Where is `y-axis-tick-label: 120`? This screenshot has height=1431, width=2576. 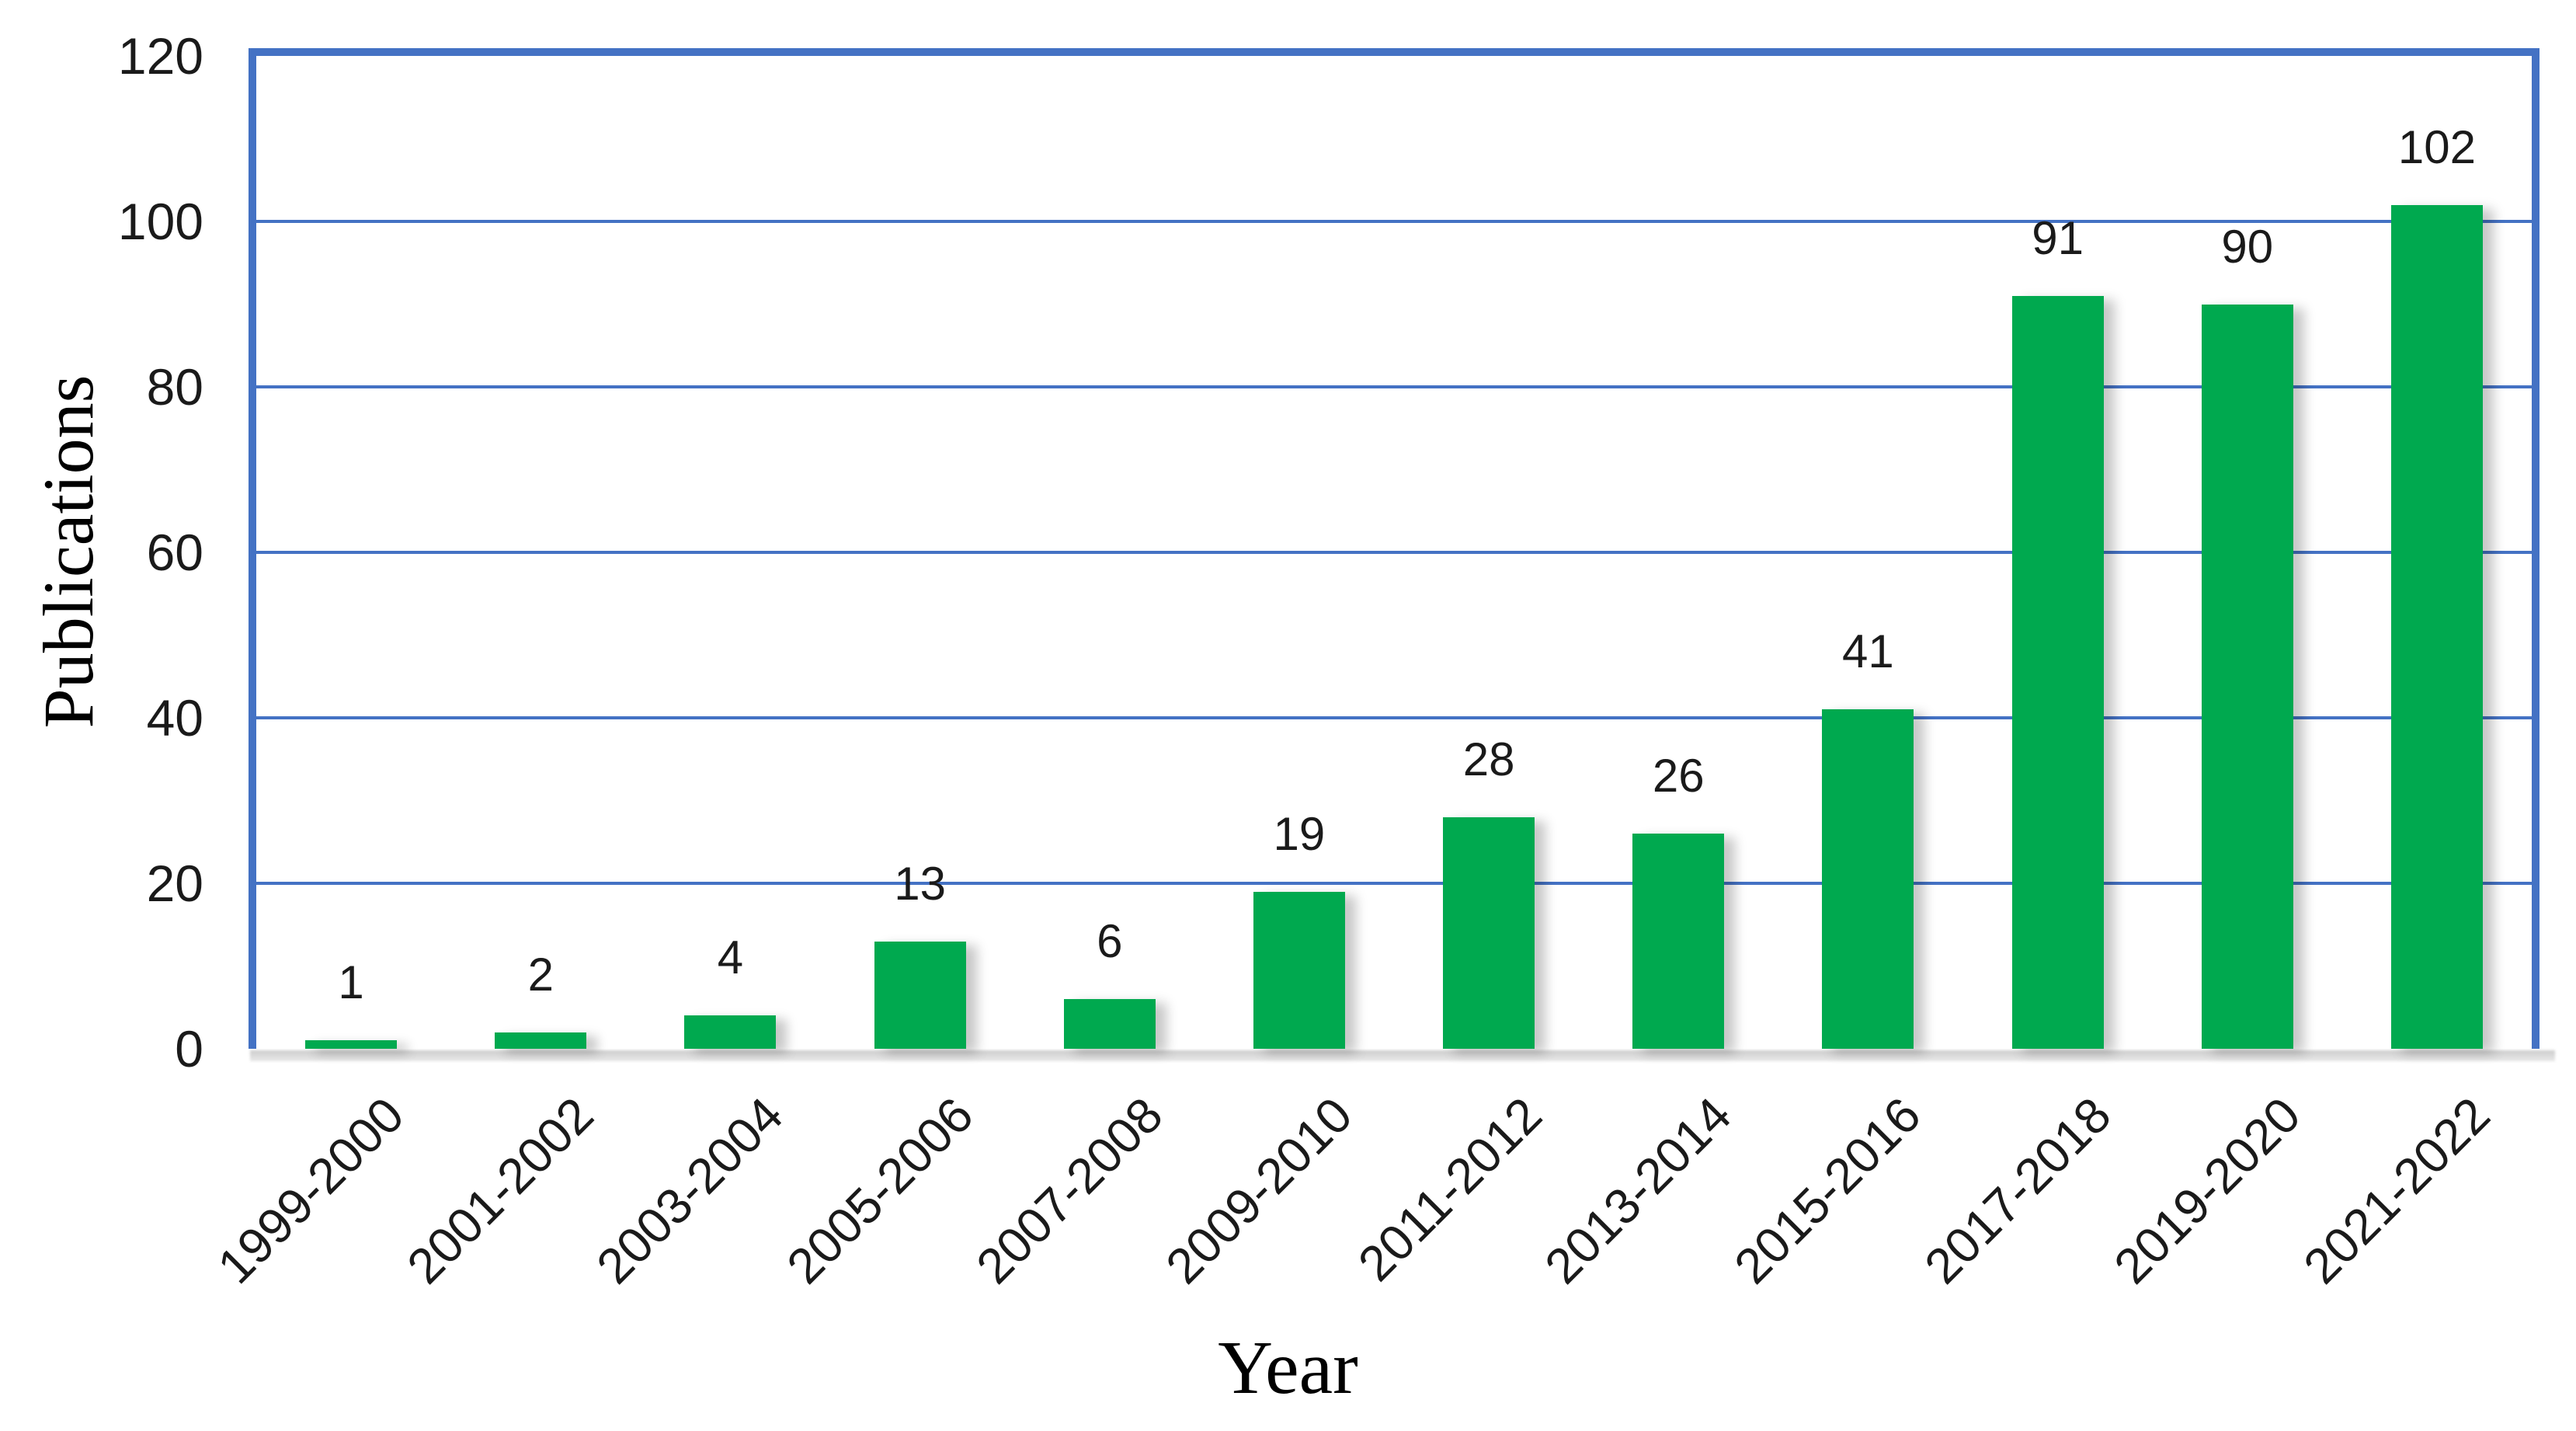 y-axis-tick-label: 120 is located at coordinates (160, 56).